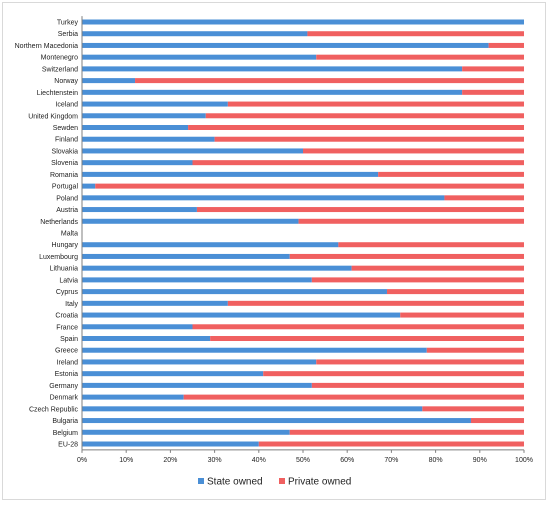 Image resolution: width=550 pixels, height=505 pixels. What do you see at coordinates (201, 481) in the screenshot?
I see `legend-swatch-state-owned` at bounding box center [201, 481].